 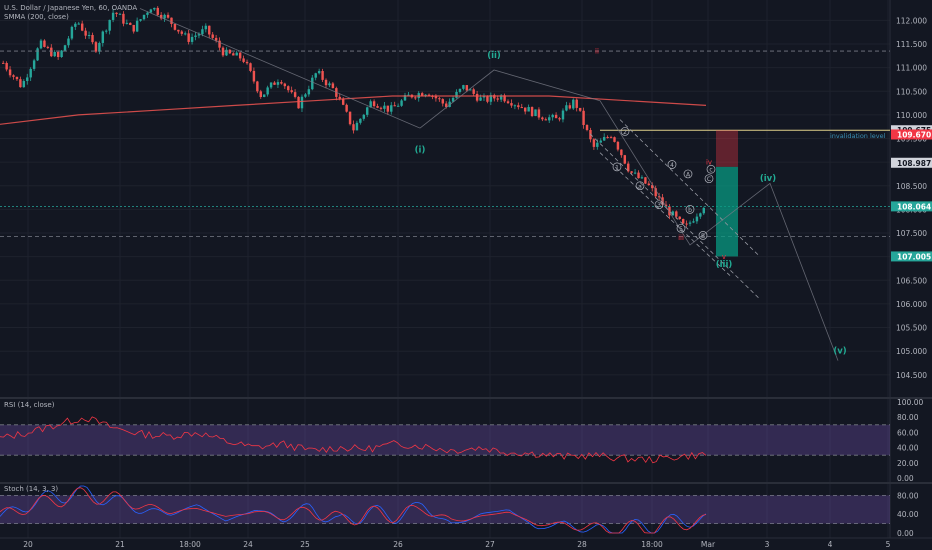 I want to click on sub-wave-label: iii, so click(x=681, y=238).